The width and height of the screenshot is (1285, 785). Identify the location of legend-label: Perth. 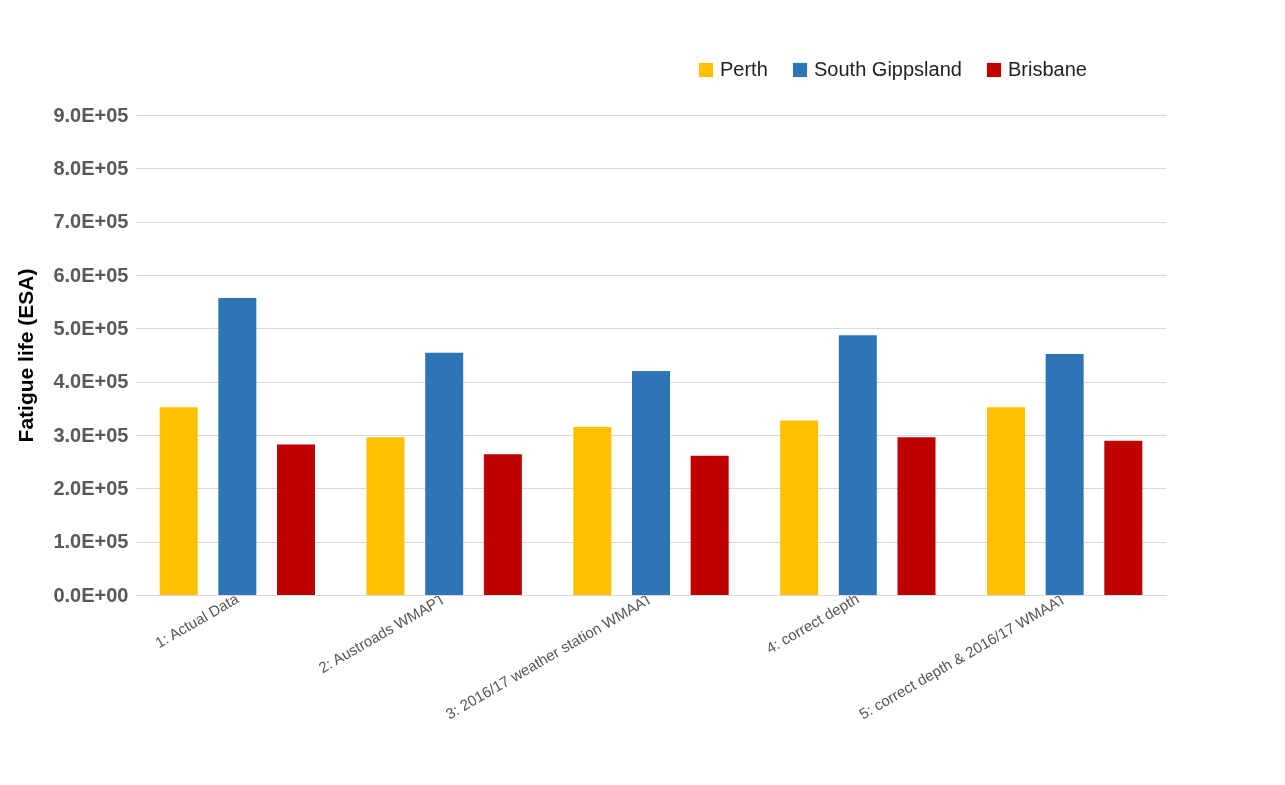
(744, 69).